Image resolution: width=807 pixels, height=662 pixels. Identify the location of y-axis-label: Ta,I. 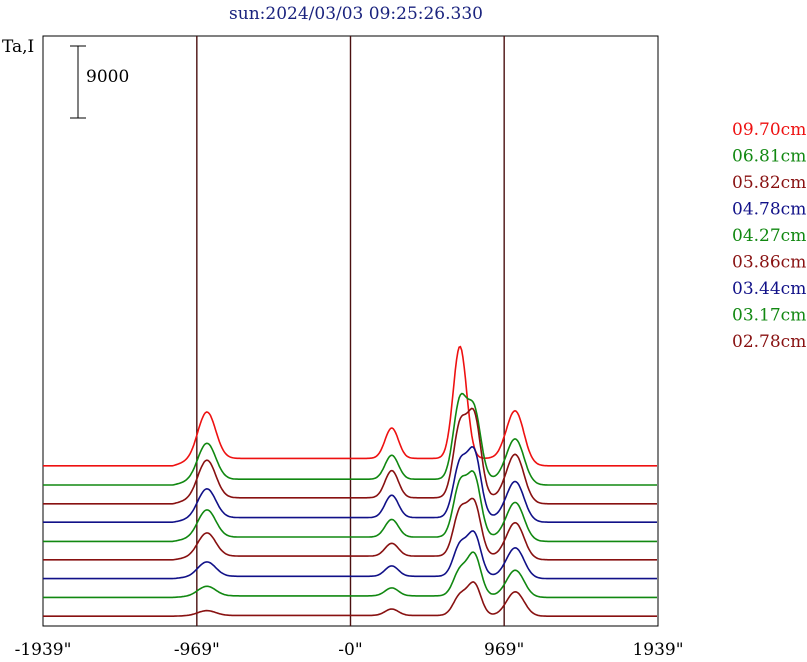
(18, 47).